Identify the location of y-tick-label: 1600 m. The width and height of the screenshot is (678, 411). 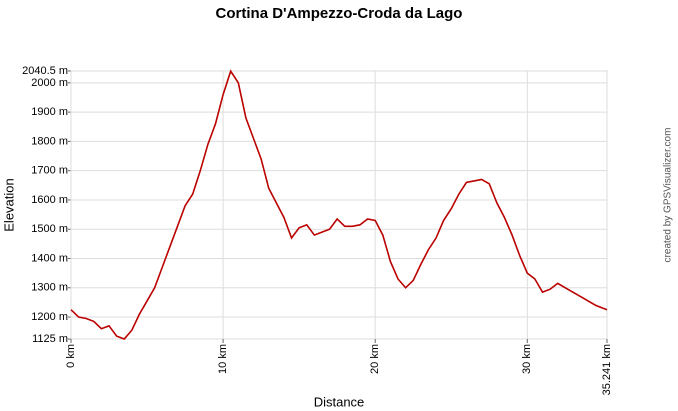
(49, 200).